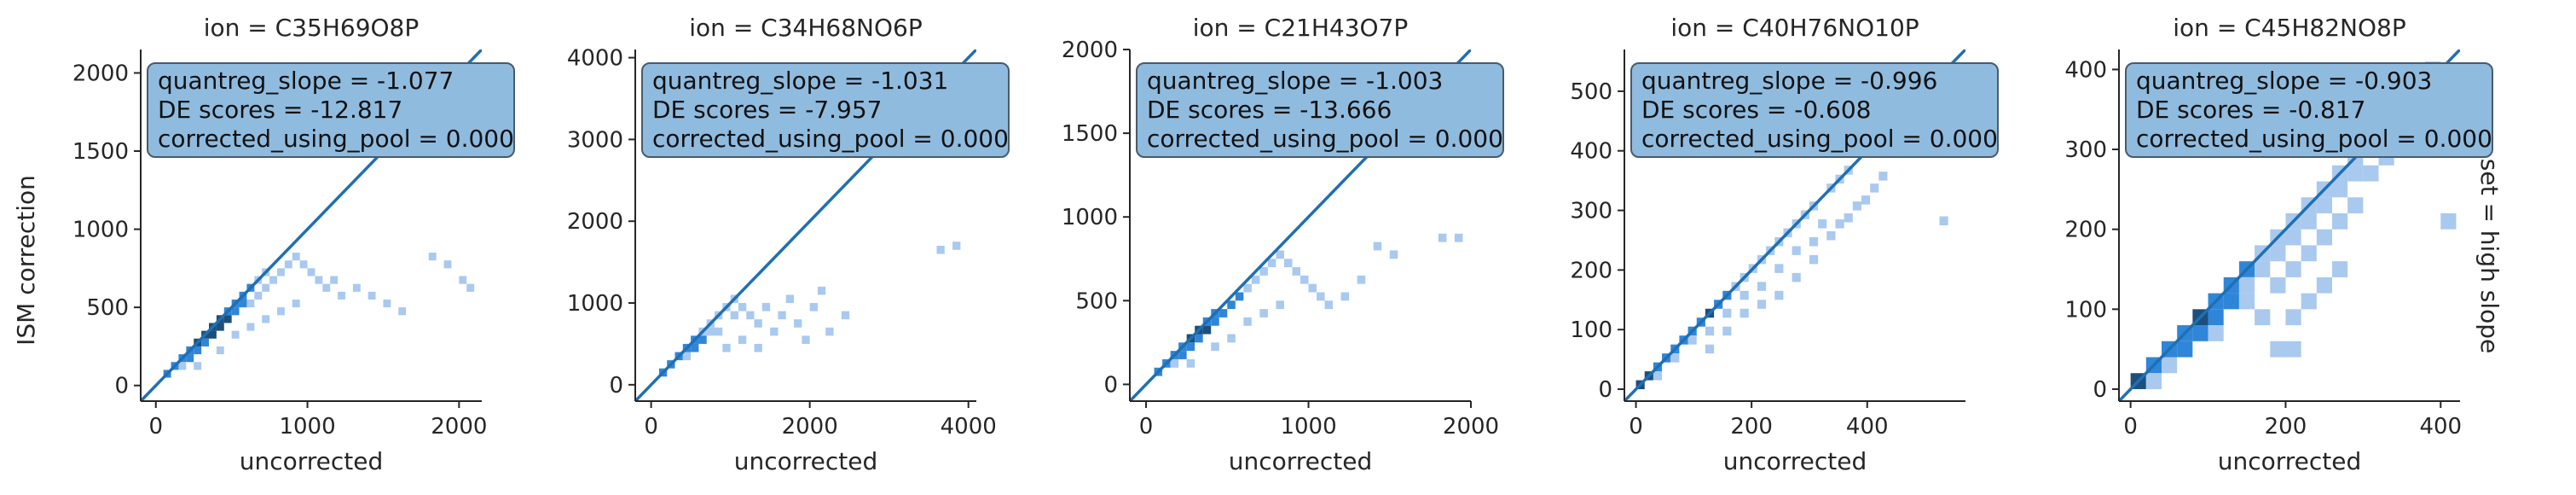  What do you see at coordinates (2085, 230) in the screenshot?
I see `y-tick-label: 200` at bounding box center [2085, 230].